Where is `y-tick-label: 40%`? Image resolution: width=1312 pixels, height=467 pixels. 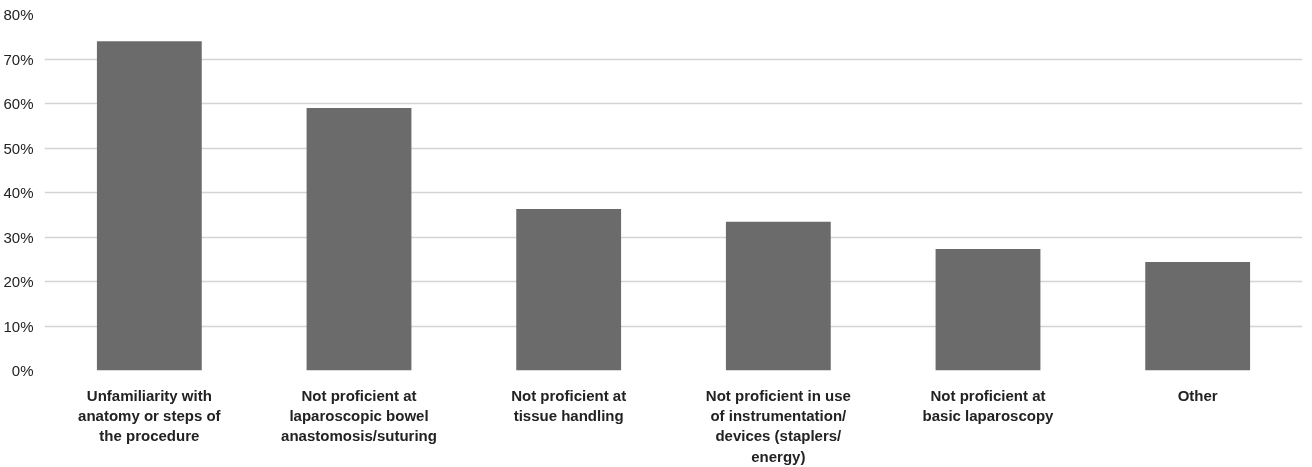
y-tick-label: 40% is located at coordinates (18, 192).